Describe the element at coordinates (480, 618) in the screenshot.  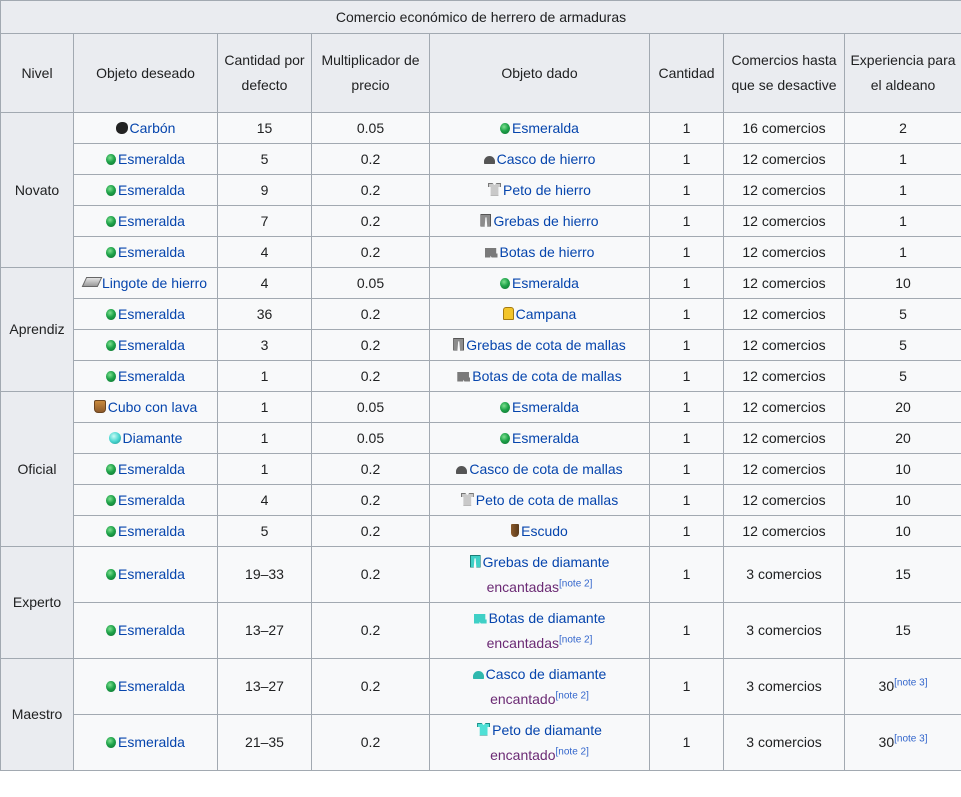
I see `diamond-boots-icon` at that location.